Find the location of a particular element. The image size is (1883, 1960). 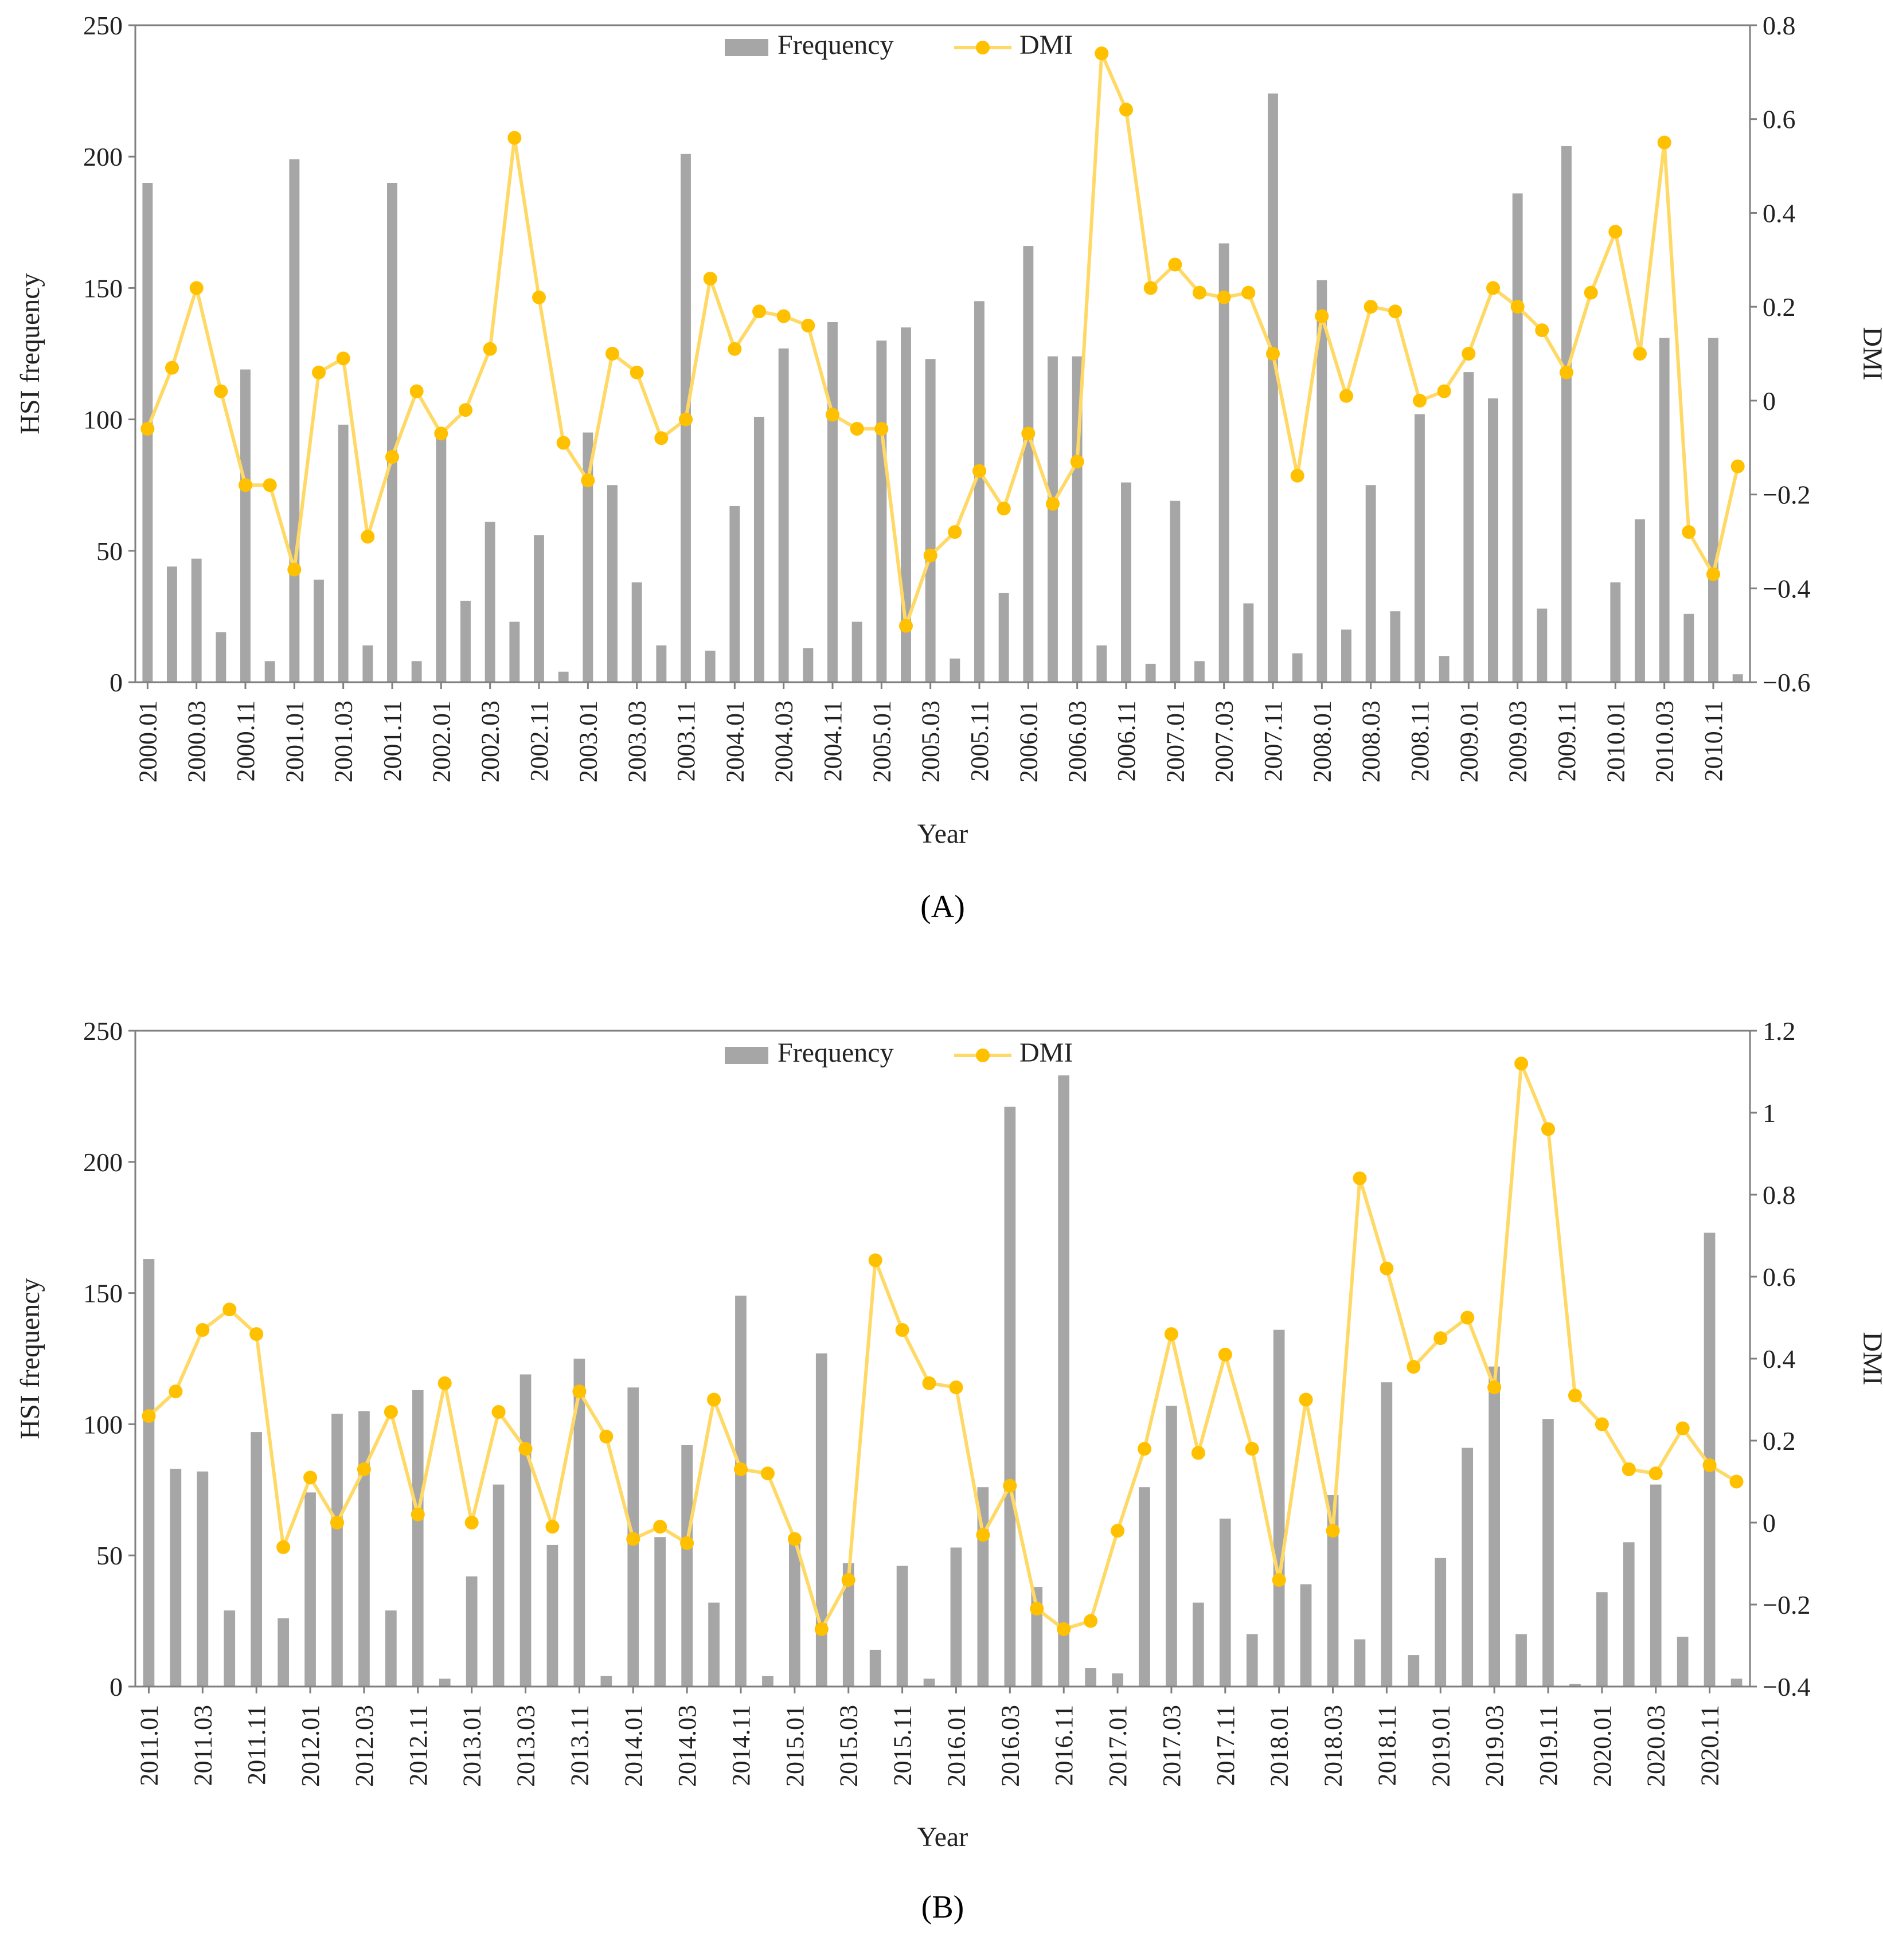

x-tick-label: 2003.03 is located at coordinates (637, 742).